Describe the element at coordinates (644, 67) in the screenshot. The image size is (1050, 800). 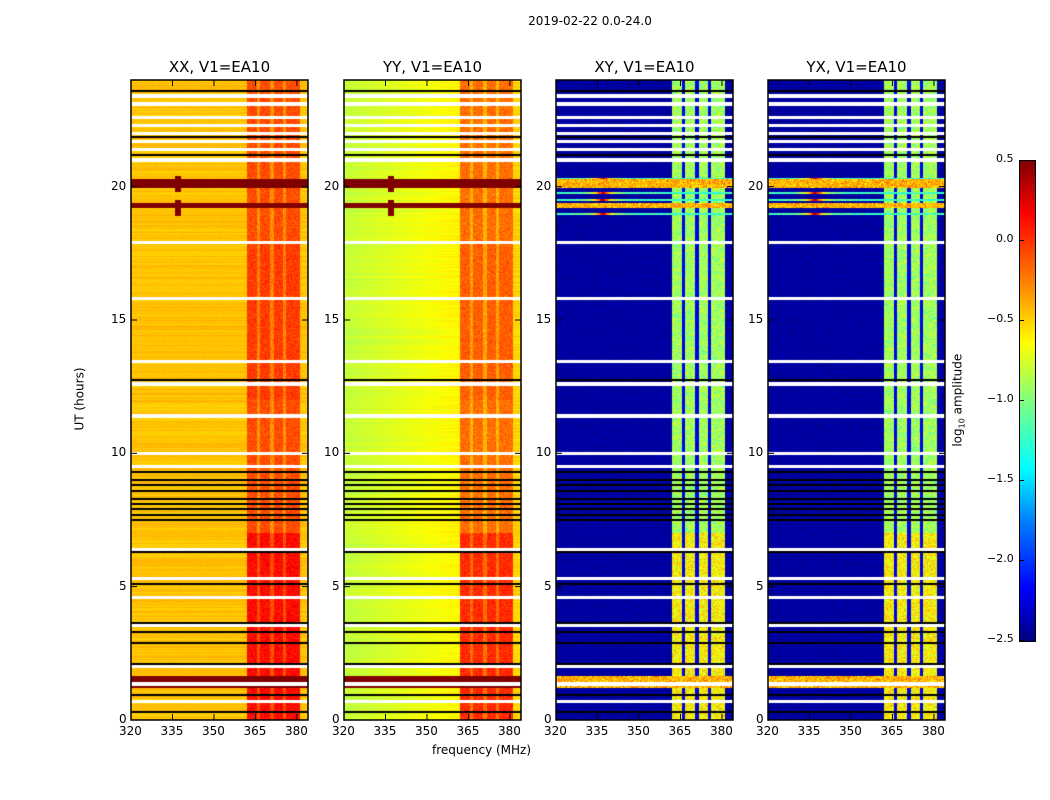
I see `panel-title-xy: XY, V1=EA10` at that location.